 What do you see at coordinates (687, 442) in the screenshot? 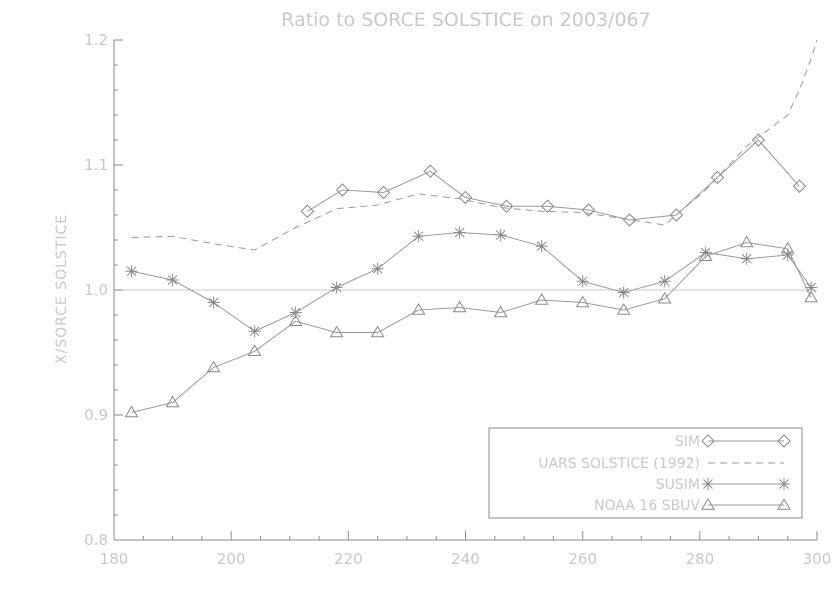
I see `legend-label-sim: SIM` at bounding box center [687, 442].